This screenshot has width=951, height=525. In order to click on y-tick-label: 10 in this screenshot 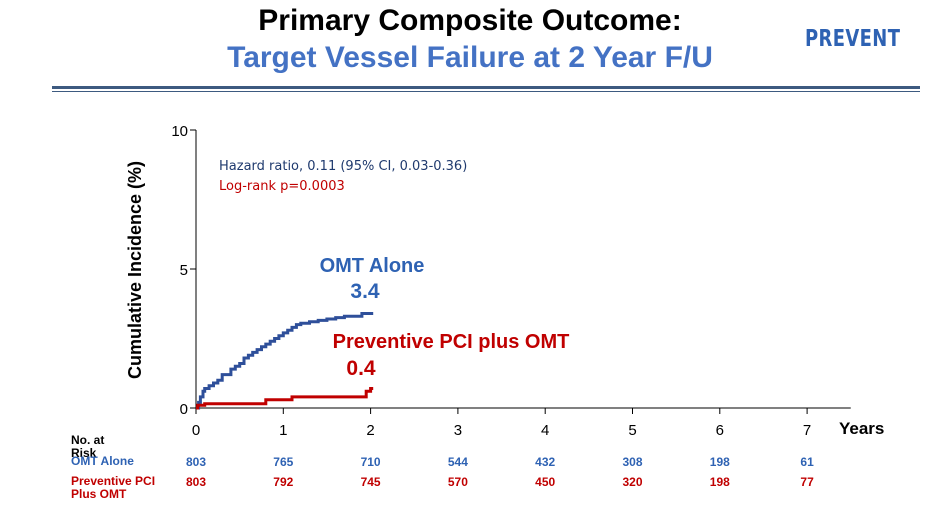, I will do `click(179, 131)`.